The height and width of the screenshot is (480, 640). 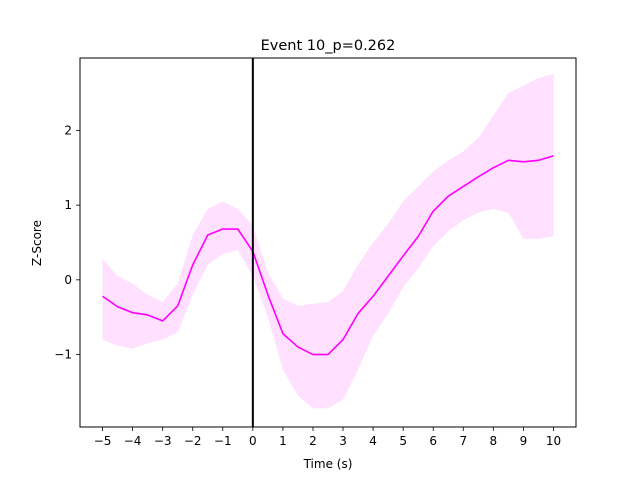 What do you see at coordinates (37, 243) in the screenshot?
I see `y-axis-label: Z-Score` at bounding box center [37, 243].